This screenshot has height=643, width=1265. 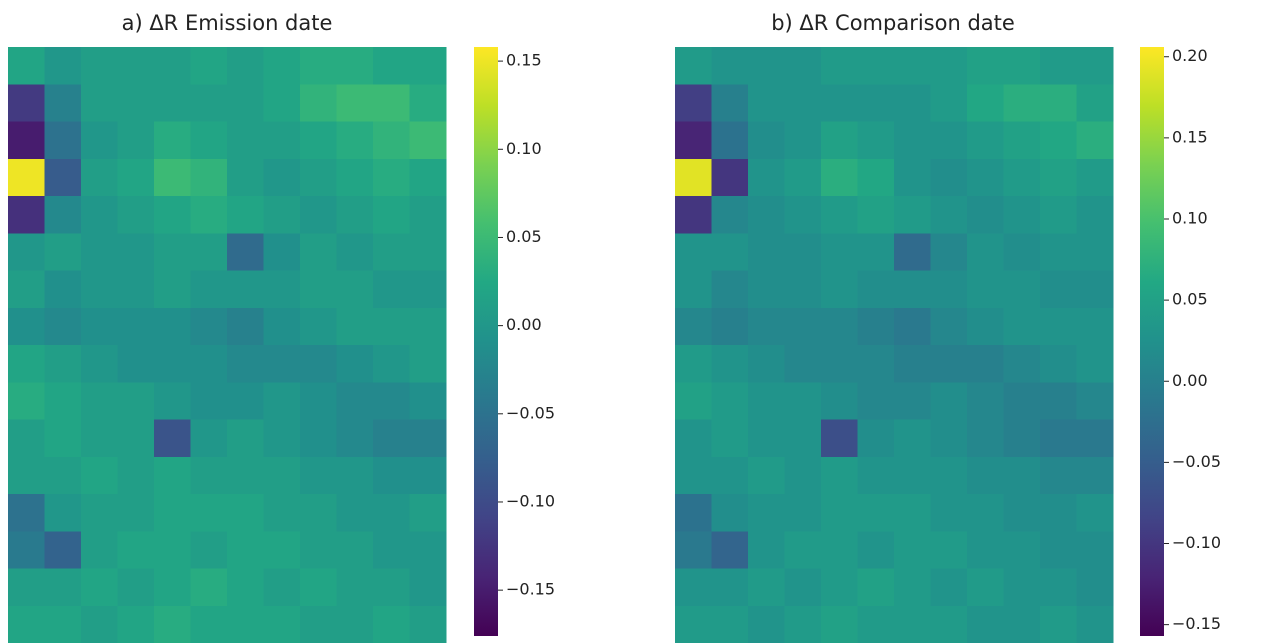 What do you see at coordinates (524, 60) in the screenshot?
I see `colorbar-tick-label: 0.15` at bounding box center [524, 60].